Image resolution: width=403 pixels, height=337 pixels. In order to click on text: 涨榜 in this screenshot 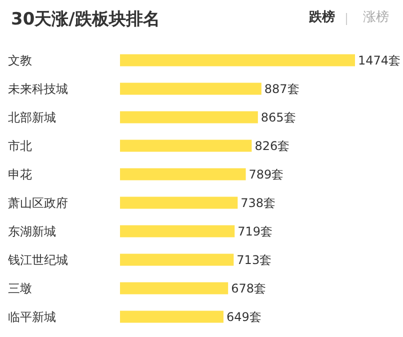, I will do `click(376, 17)`.